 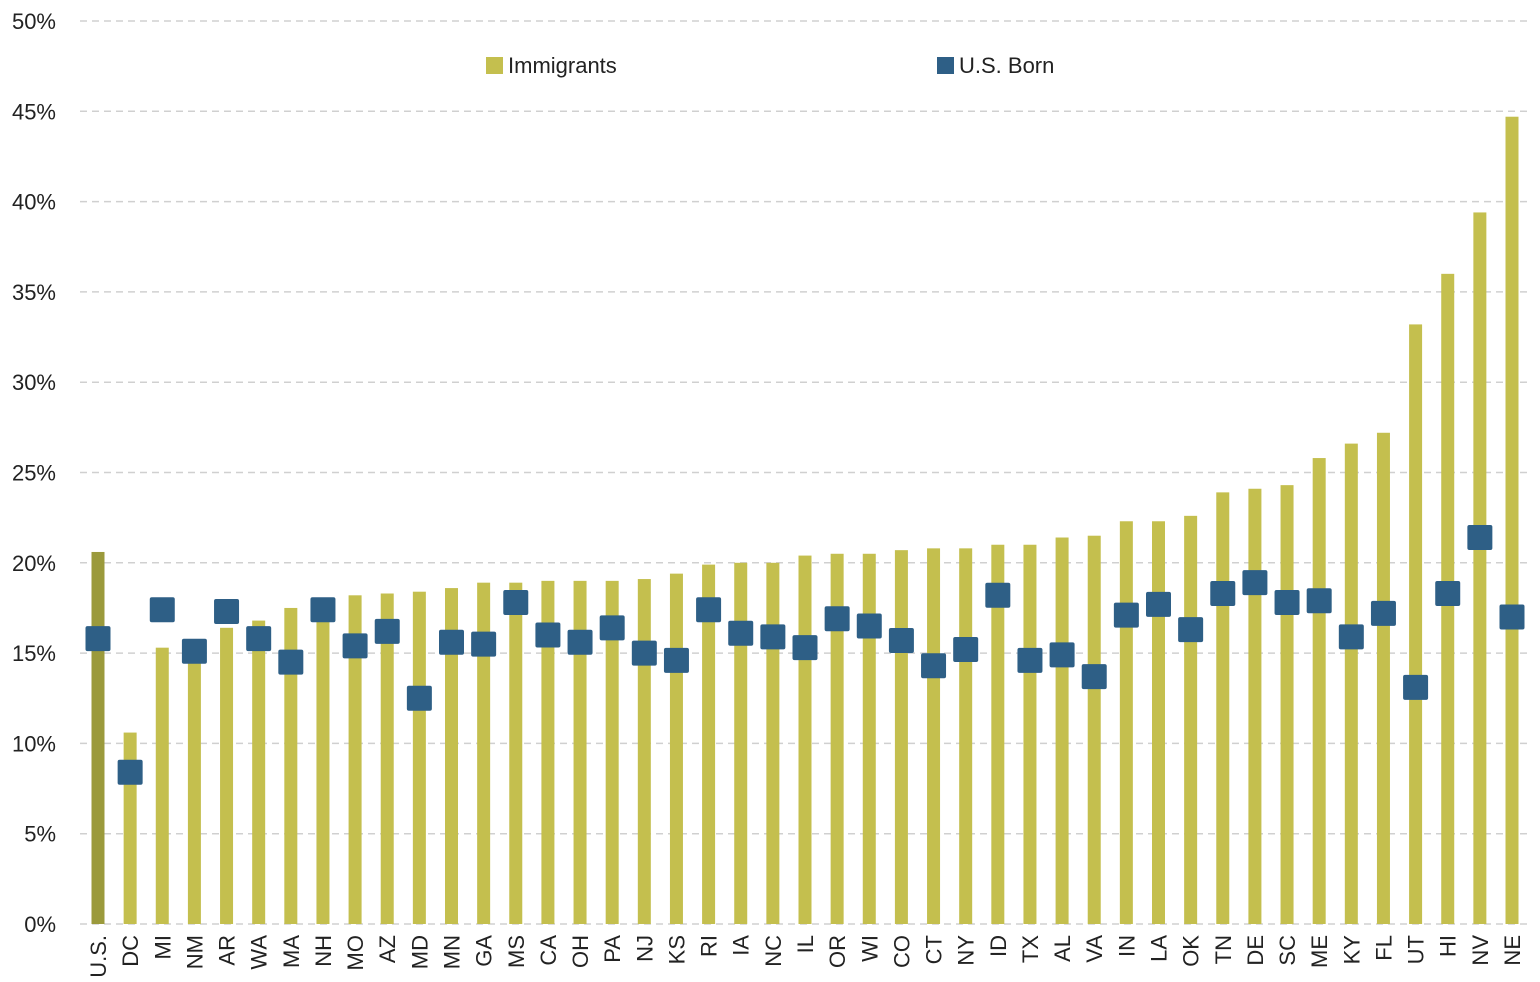 I want to click on x-tick-label: IA, so click(x=741, y=945).